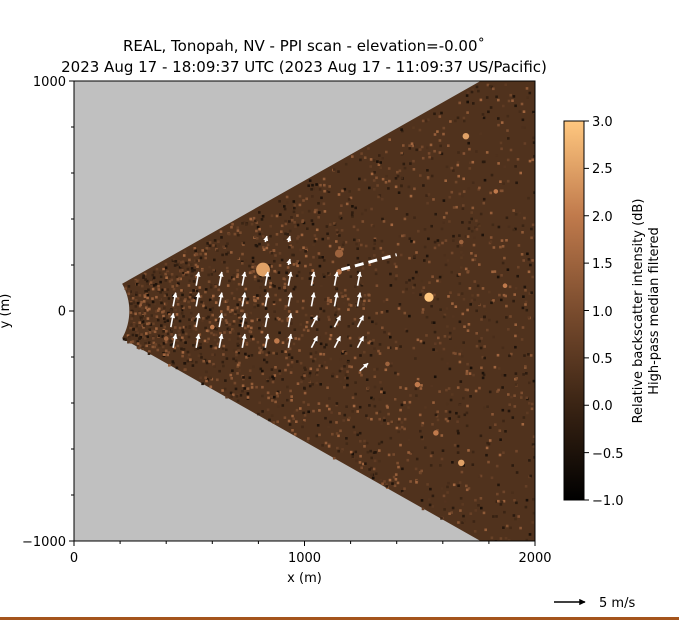 Image resolution: width=679 pixels, height=620 pixels. Describe the element at coordinates (436, 433) in the screenshot. I see `feature` at that location.